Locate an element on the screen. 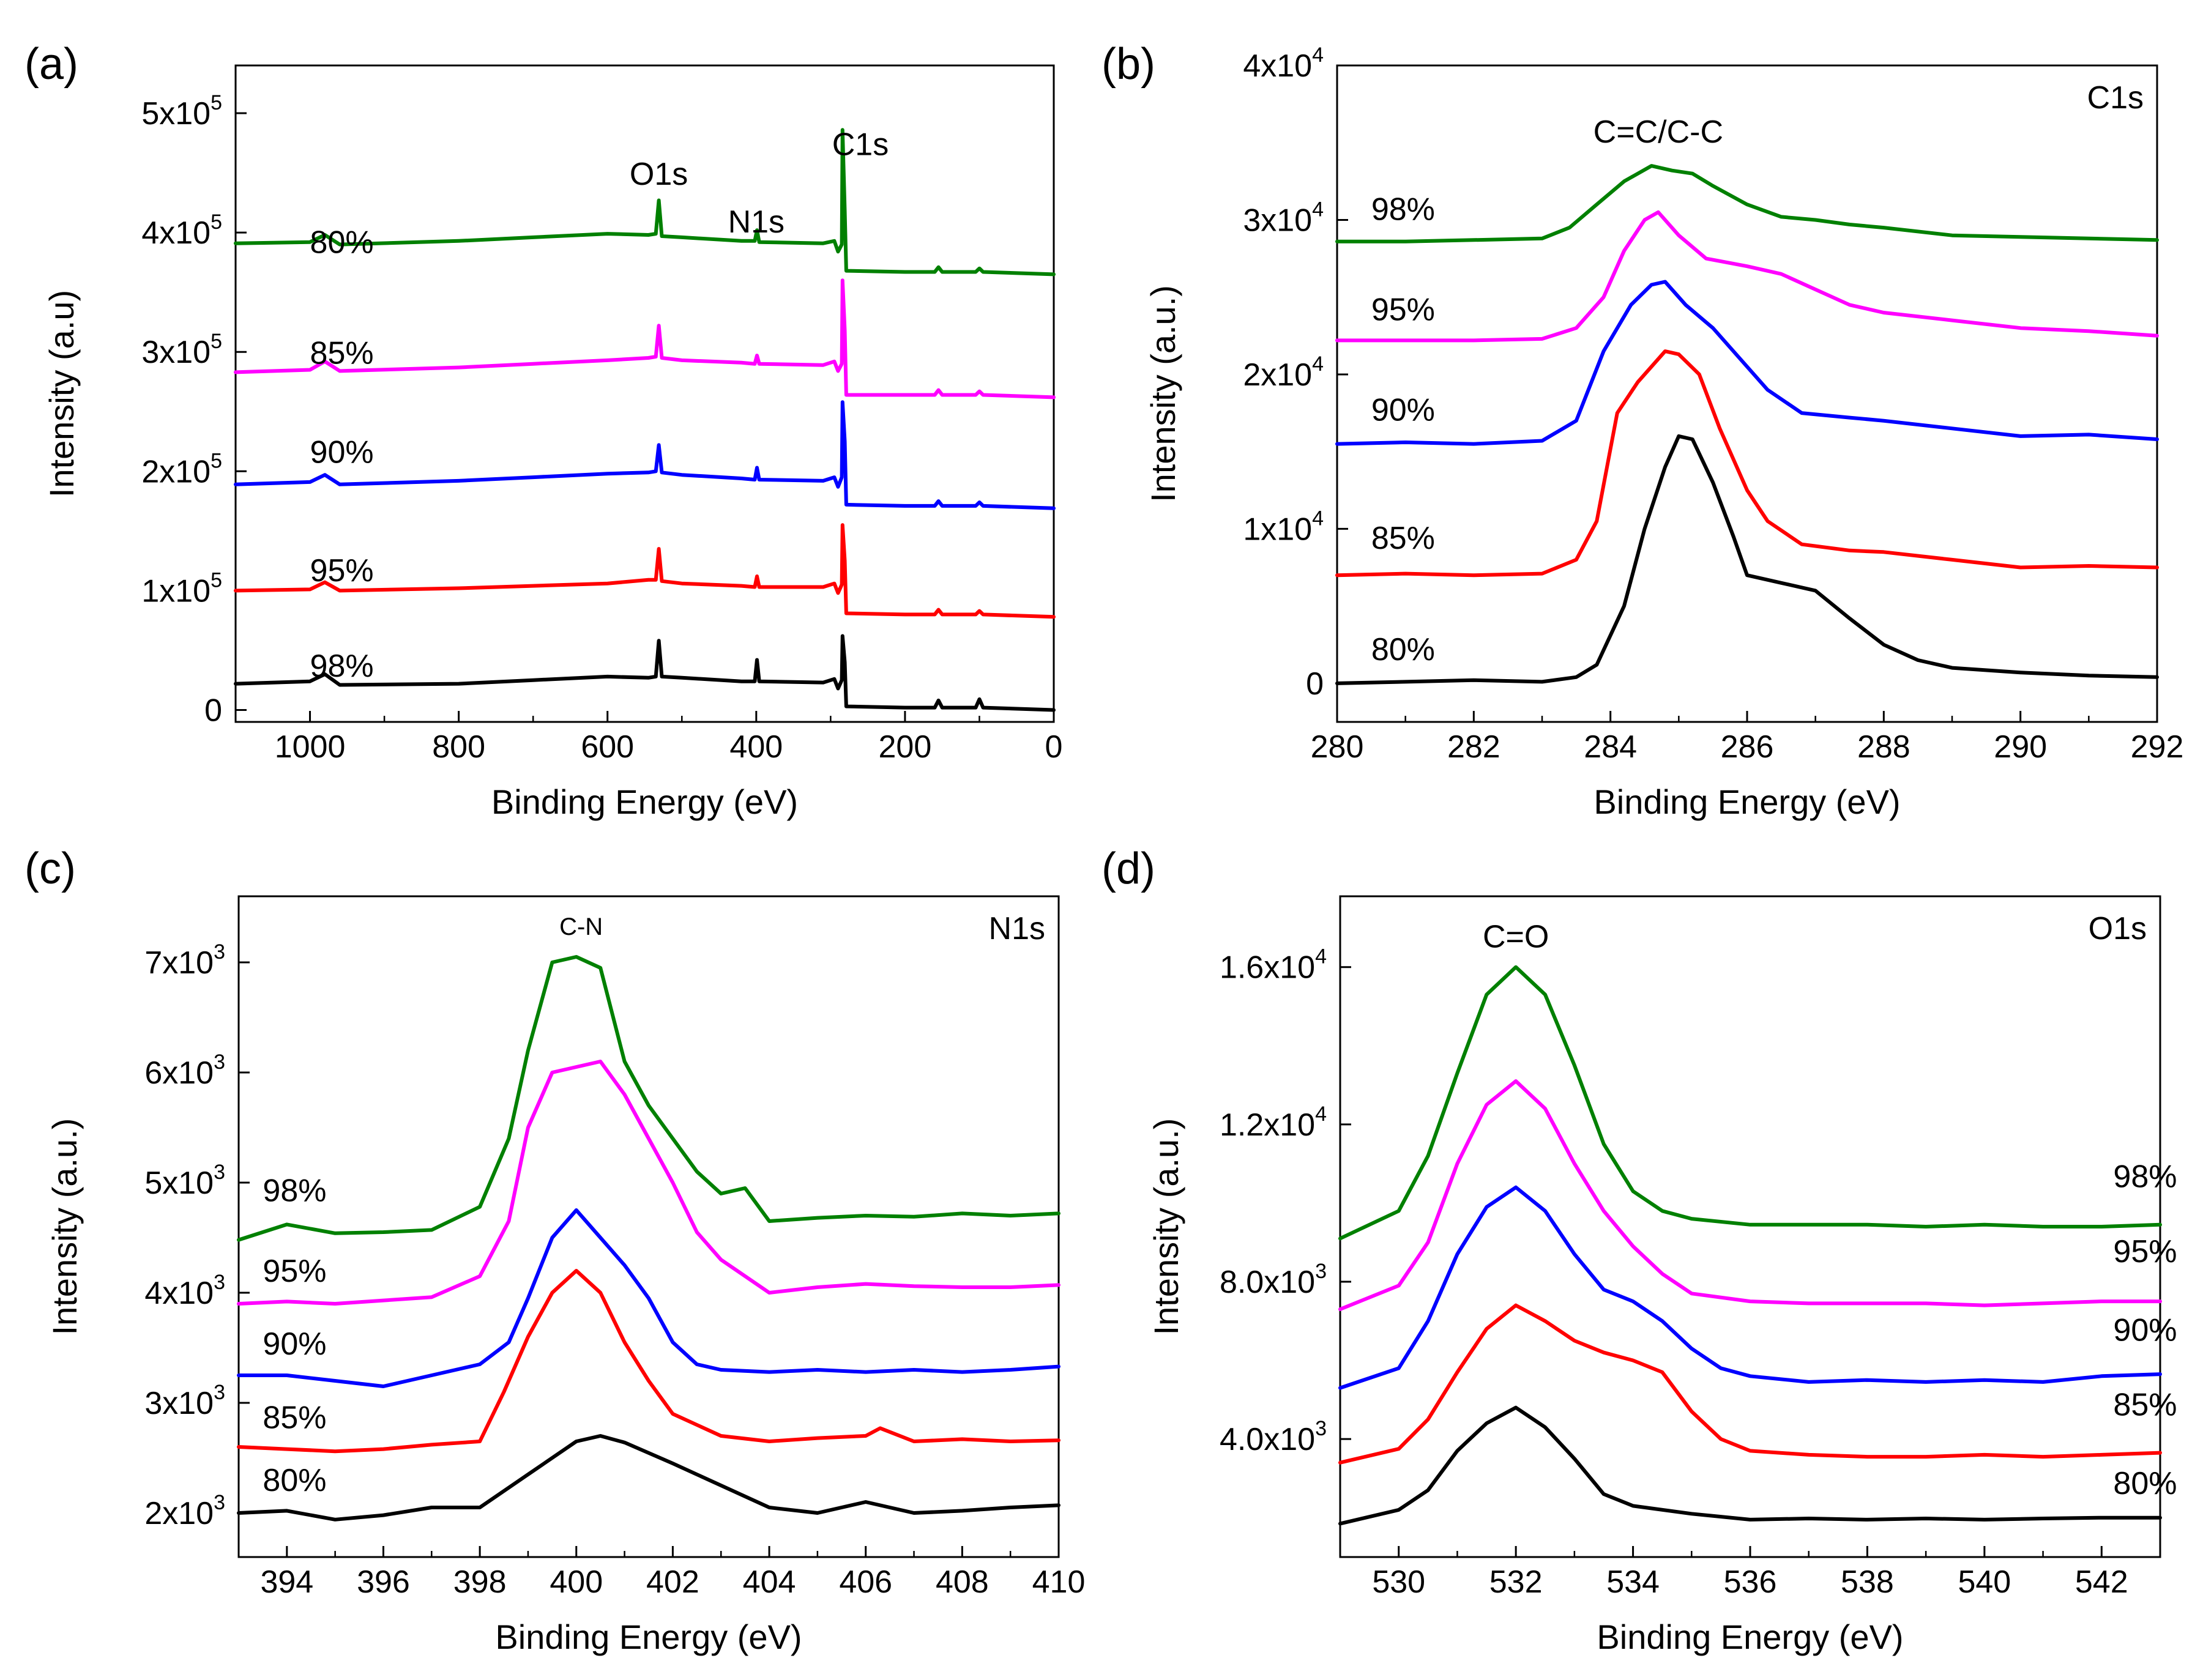 This screenshot has height=1680, width=2203. y-tick-label: 4.0x10³ is located at coordinates (1273, 1437).